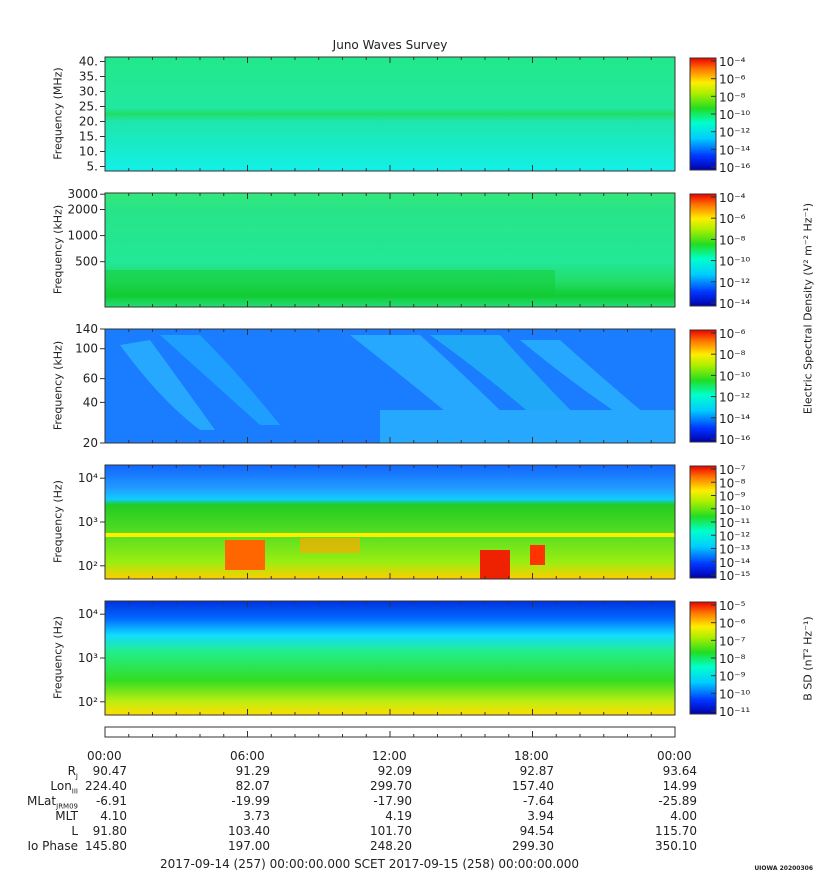 The height and width of the screenshot is (880, 815). I want to click on panel-3-colorbar-label: 10⁻¹⁰, so click(734, 376).